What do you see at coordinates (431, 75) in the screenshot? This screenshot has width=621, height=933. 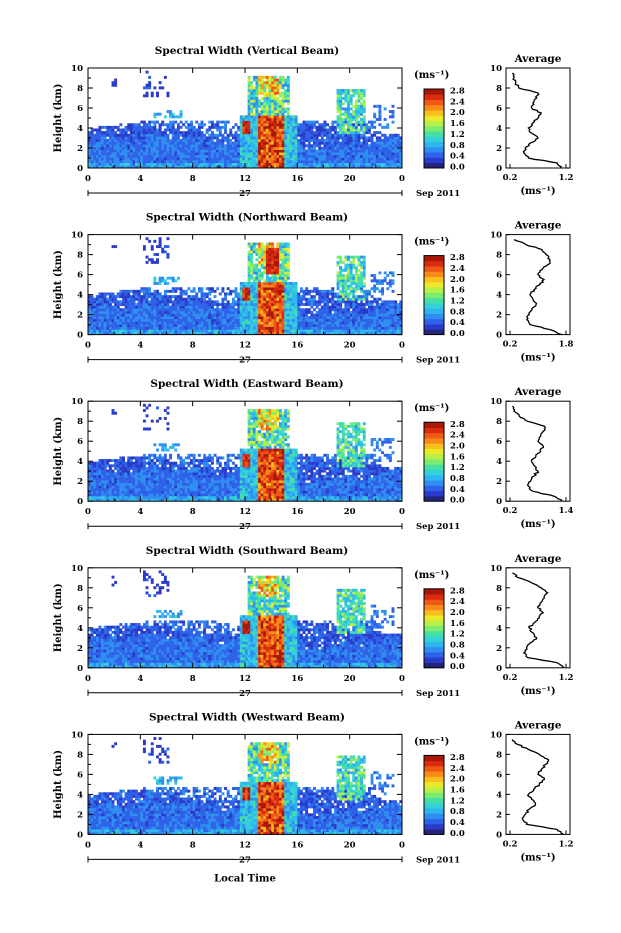 I see `colorbar-unit-label: (ms⁻¹)` at bounding box center [431, 75].